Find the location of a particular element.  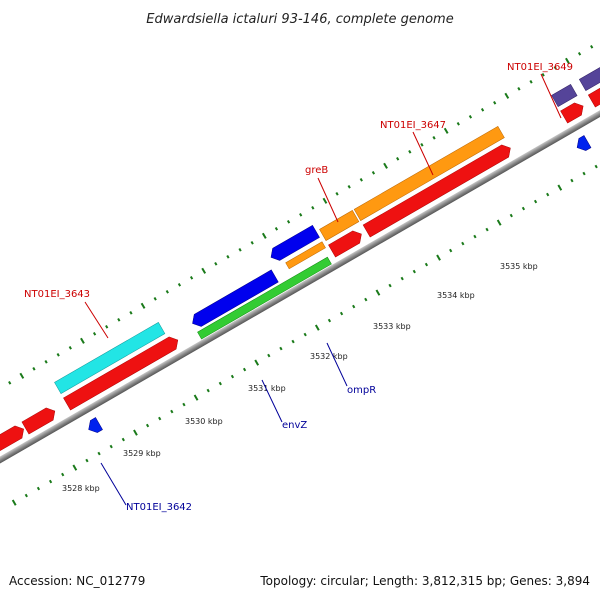

label-greB: greB is located at coordinates (316, 170).